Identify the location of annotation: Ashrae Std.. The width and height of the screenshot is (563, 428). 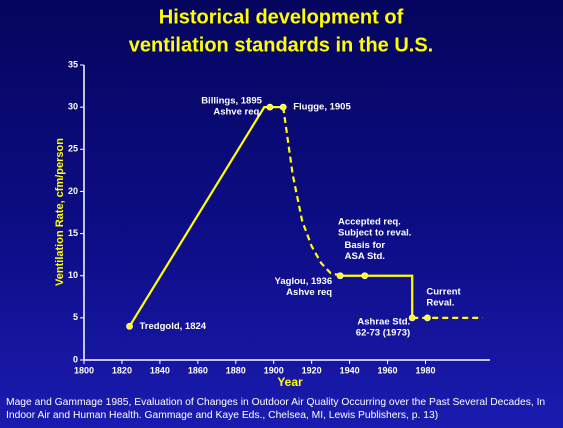
(383, 321).